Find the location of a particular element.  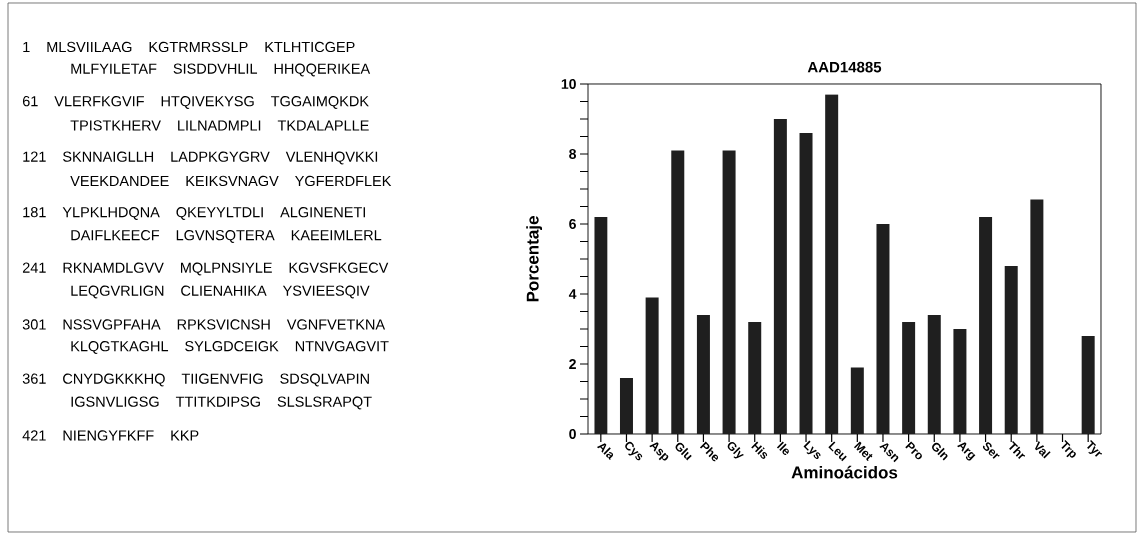

x-tick-label: Val is located at coordinates (1043, 450).